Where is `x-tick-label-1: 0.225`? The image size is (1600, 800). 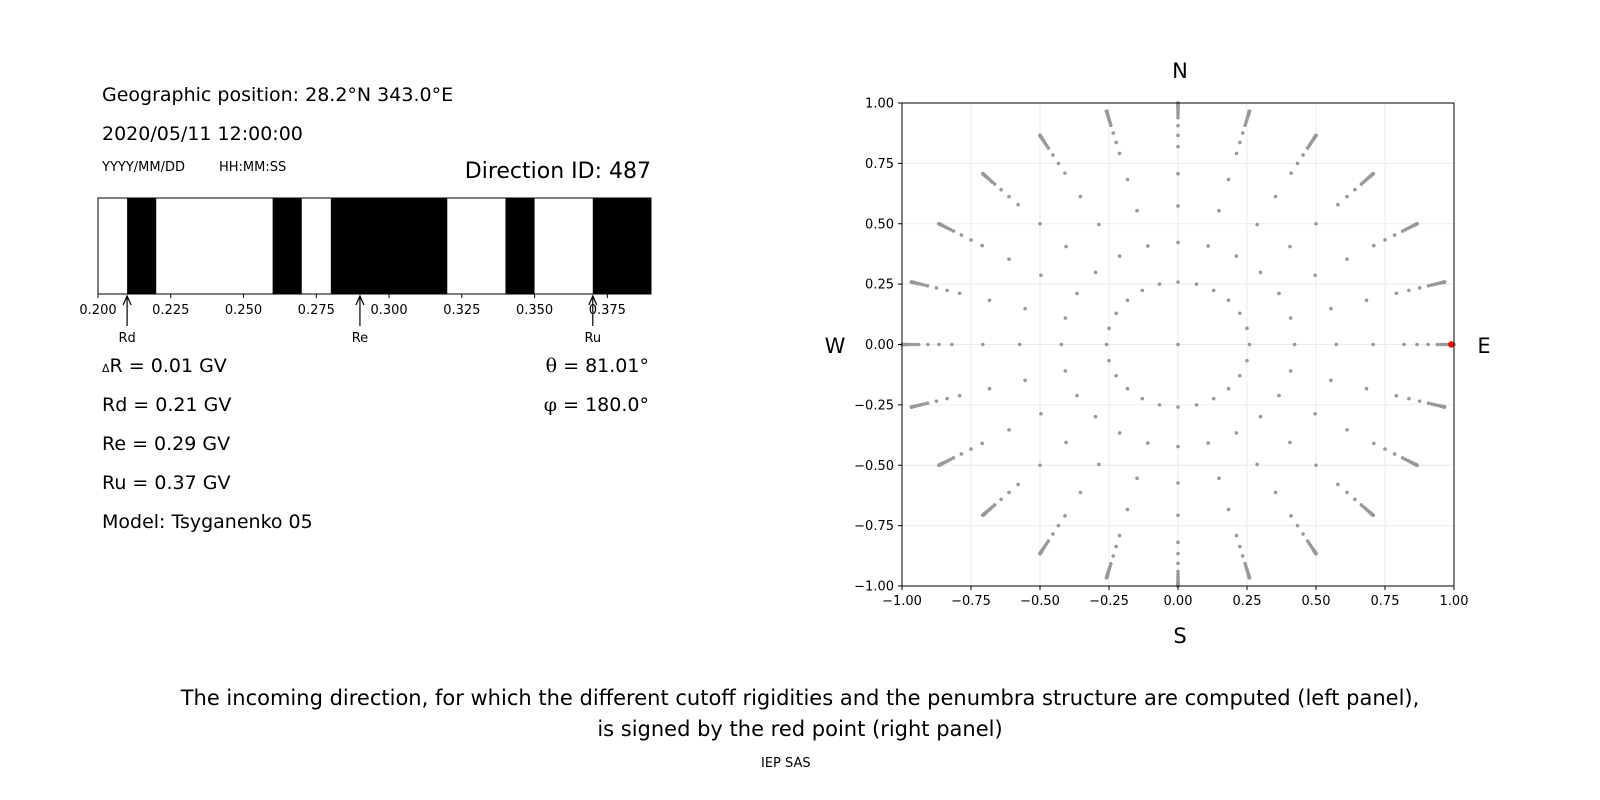 x-tick-label-1: 0.225 is located at coordinates (170, 310).